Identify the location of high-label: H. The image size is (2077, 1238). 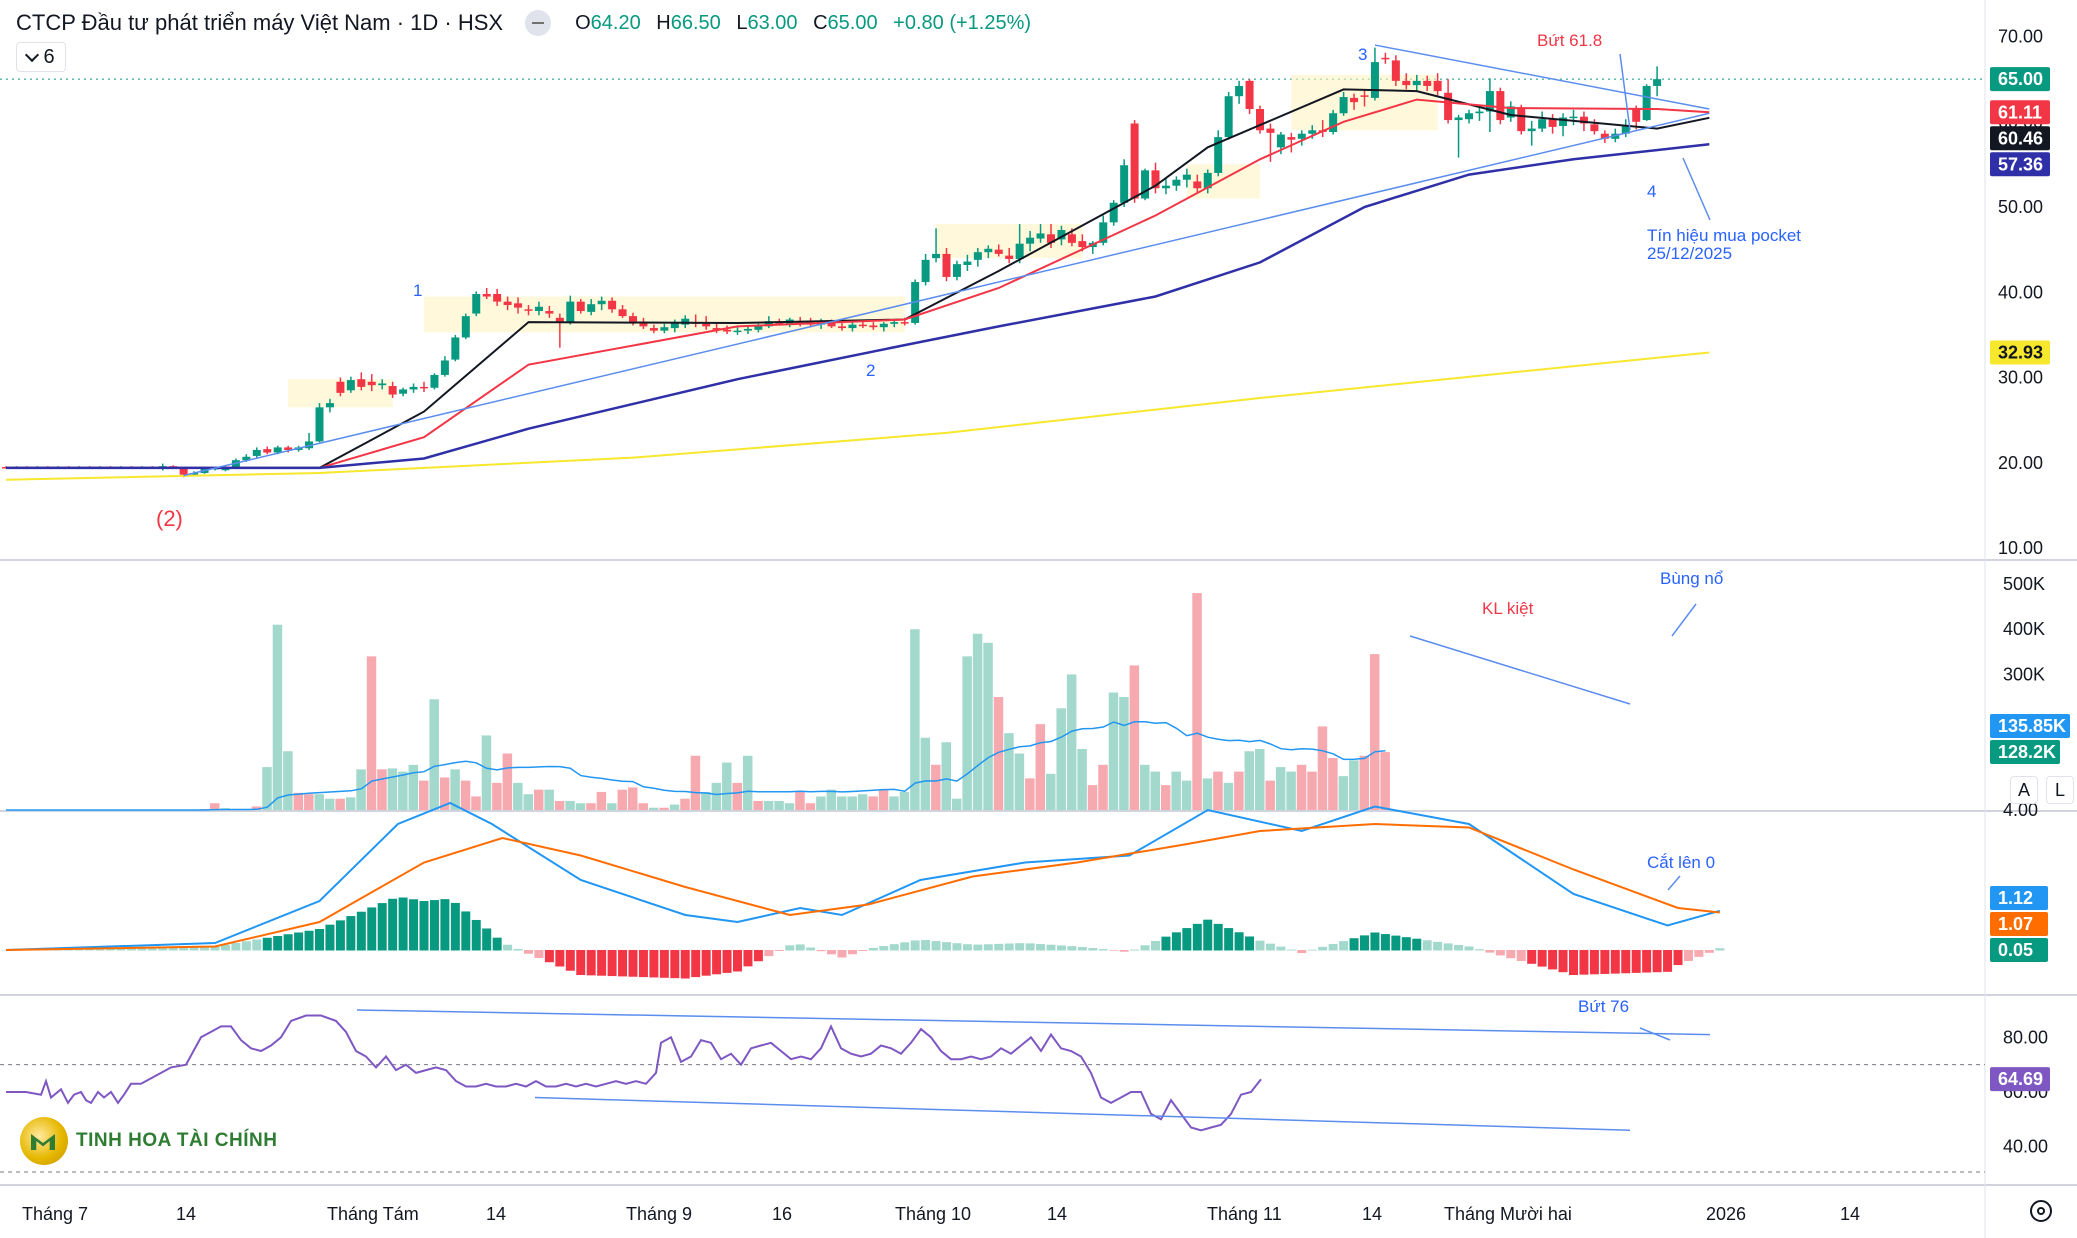
(663, 22).